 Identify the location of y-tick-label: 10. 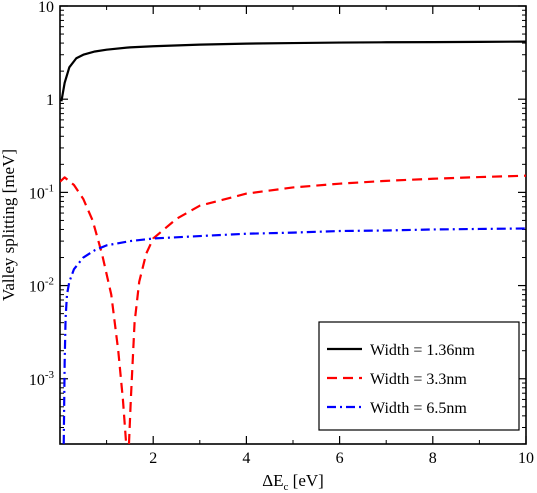
(46, 8).